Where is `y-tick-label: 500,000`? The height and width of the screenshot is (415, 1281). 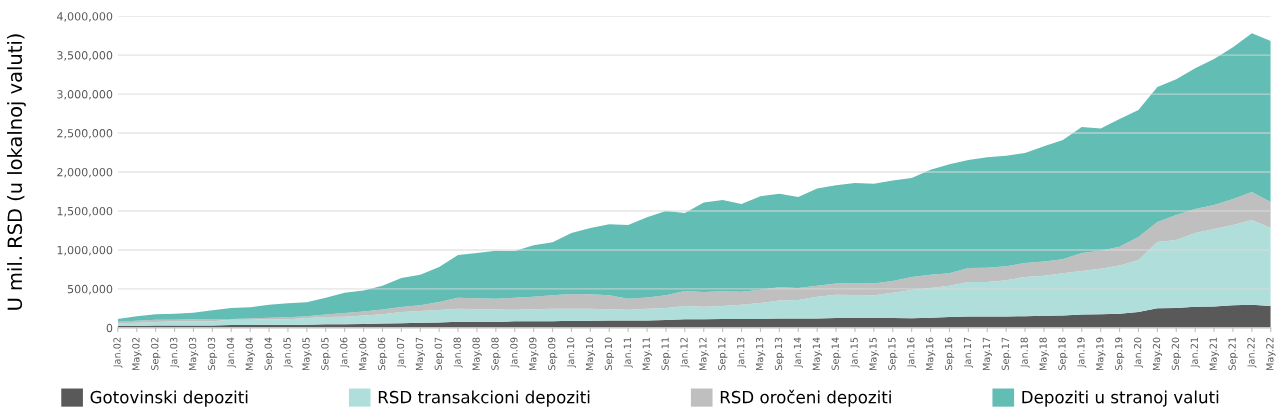 y-tick-label: 500,000 is located at coordinates (90, 289).